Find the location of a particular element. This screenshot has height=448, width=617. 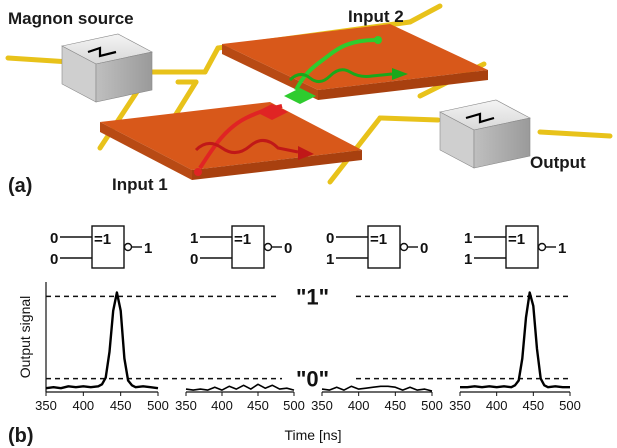

output-label: Output is located at coordinates (558, 162).